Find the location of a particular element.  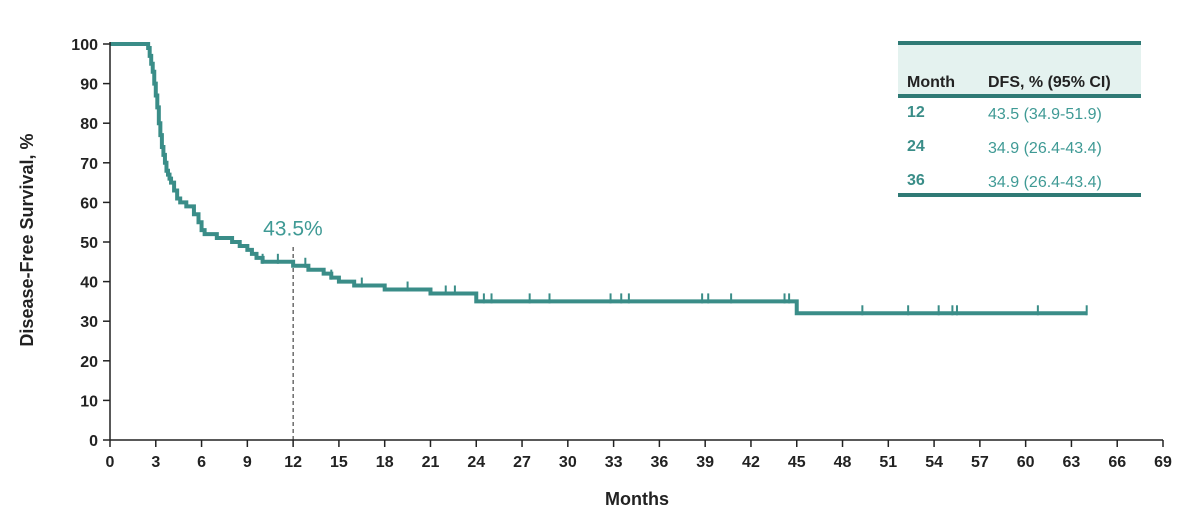

y-tick-label: 30 is located at coordinates (89, 322).